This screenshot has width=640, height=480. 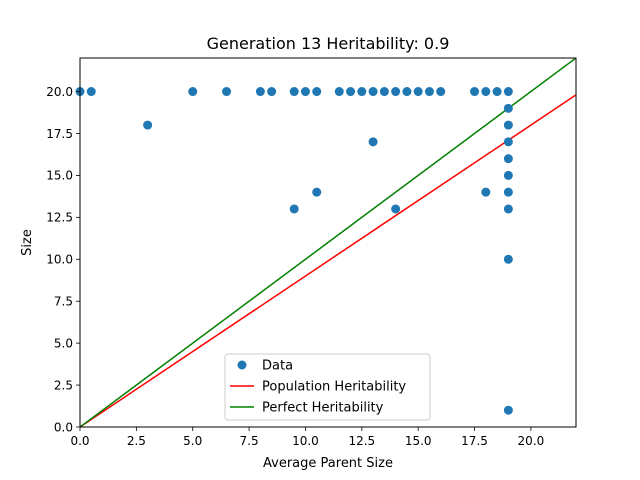 What do you see at coordinates (323, 408) in the screenshot?
I see `legend-label: Perfect Heritability` at bounding box center [323, 408].